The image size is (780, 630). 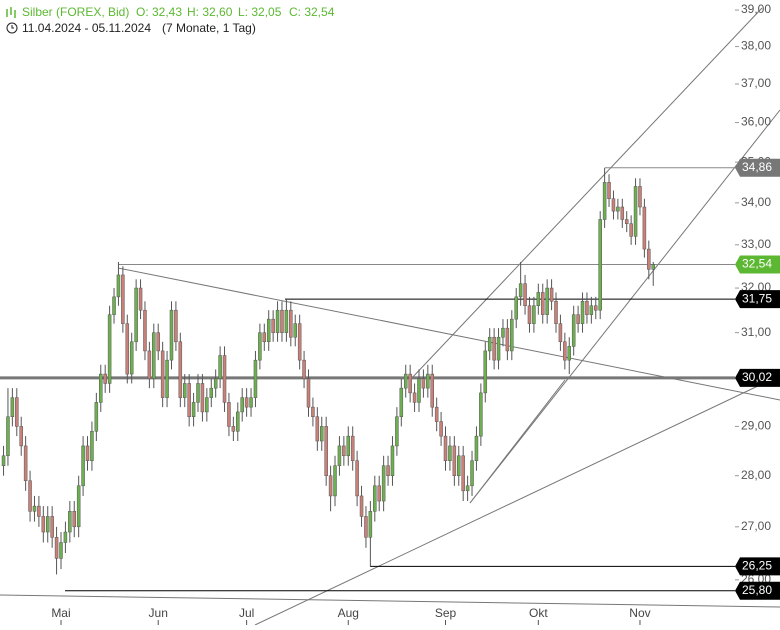 I want to click on level-label: 31,75, so click(x=757, y=298).